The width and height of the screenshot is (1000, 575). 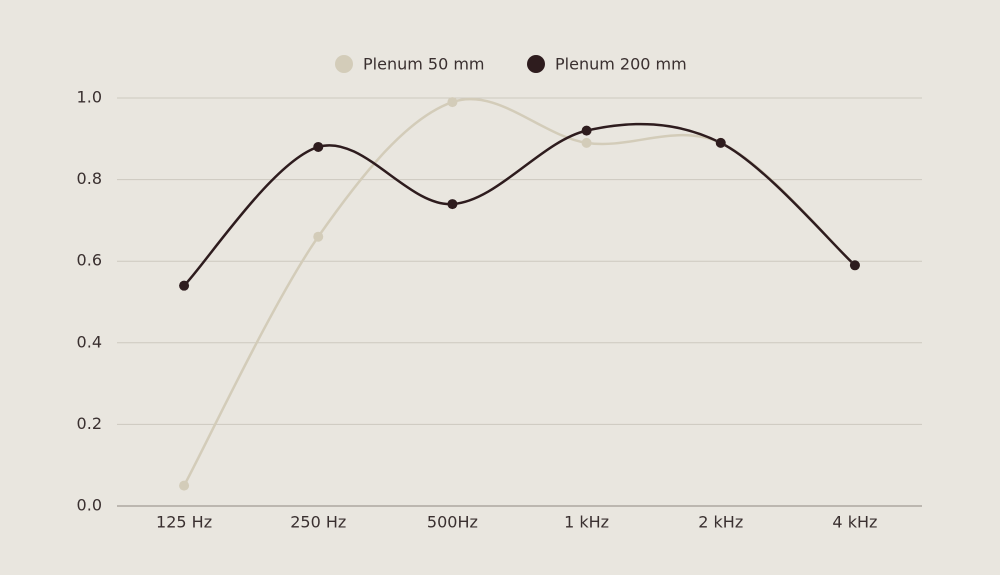 What do you see at coordinates (184, 522) in the screenshot?
I see `x-tick-label: 125 Hz` at bounding box center [184, 522].